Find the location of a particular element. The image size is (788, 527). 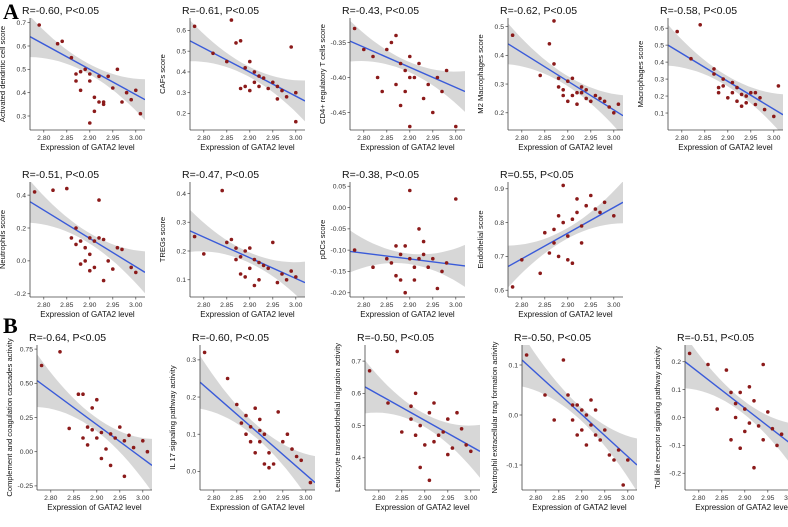

y-tick-label: 0.1 is located at coordinates (660, 113).